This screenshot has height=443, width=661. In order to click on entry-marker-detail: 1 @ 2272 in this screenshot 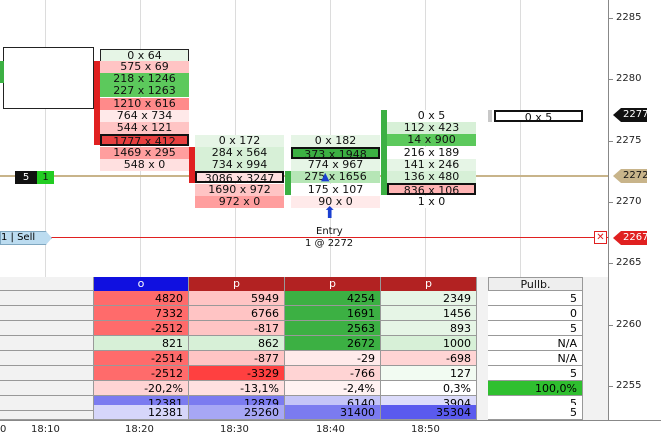, I will do `click(329, 243)`.